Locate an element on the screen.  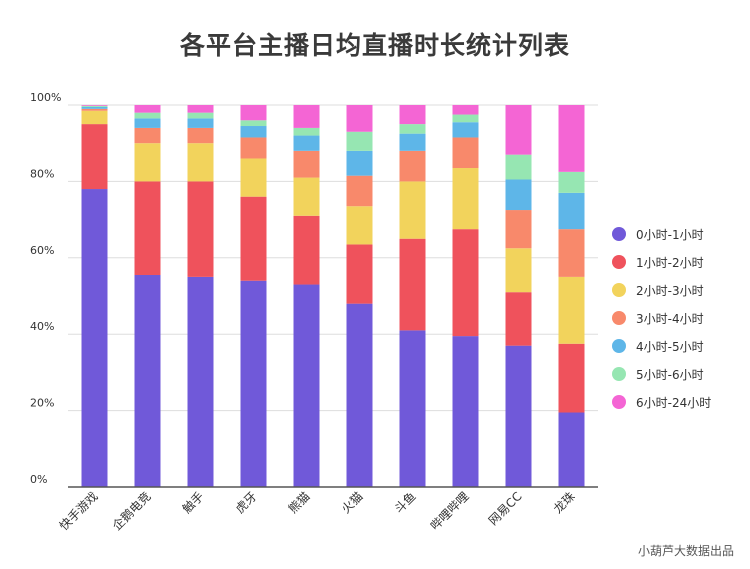
x-tick-label: 龙珠 is located at coordinates (564, 502).